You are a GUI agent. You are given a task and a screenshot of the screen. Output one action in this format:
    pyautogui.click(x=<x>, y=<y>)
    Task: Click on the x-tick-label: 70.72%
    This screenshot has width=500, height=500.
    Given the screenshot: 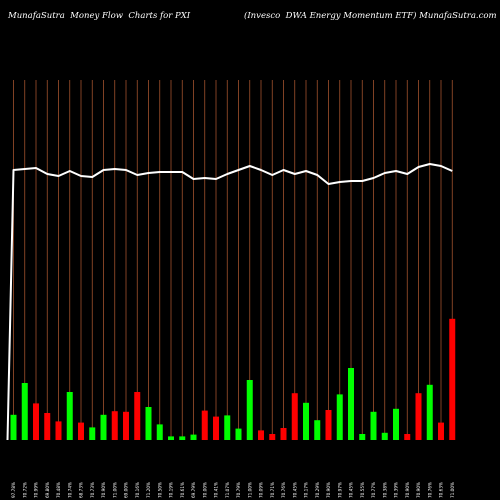 What is the action you would take?
    pyautogui.click(x=24, y=490)
    